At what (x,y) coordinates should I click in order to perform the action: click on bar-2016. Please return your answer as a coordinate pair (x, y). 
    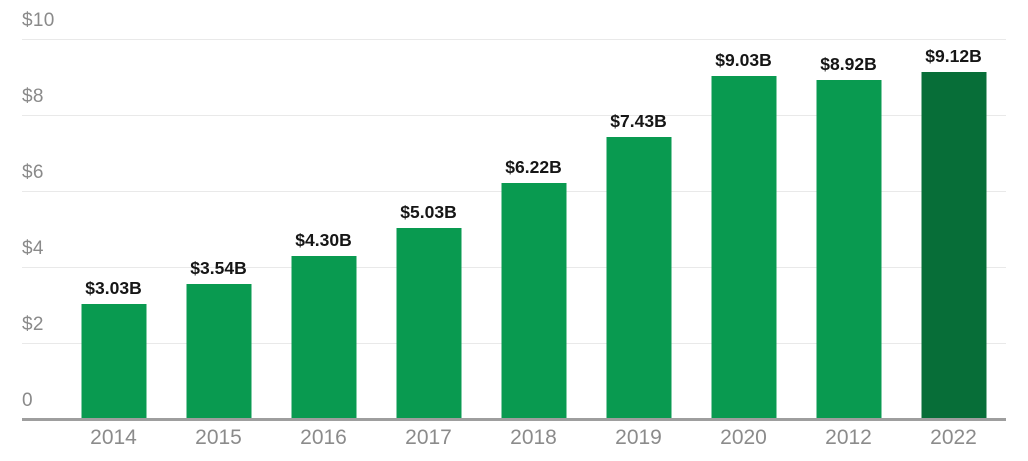
    Looking at the image, I should click on (323, 337).